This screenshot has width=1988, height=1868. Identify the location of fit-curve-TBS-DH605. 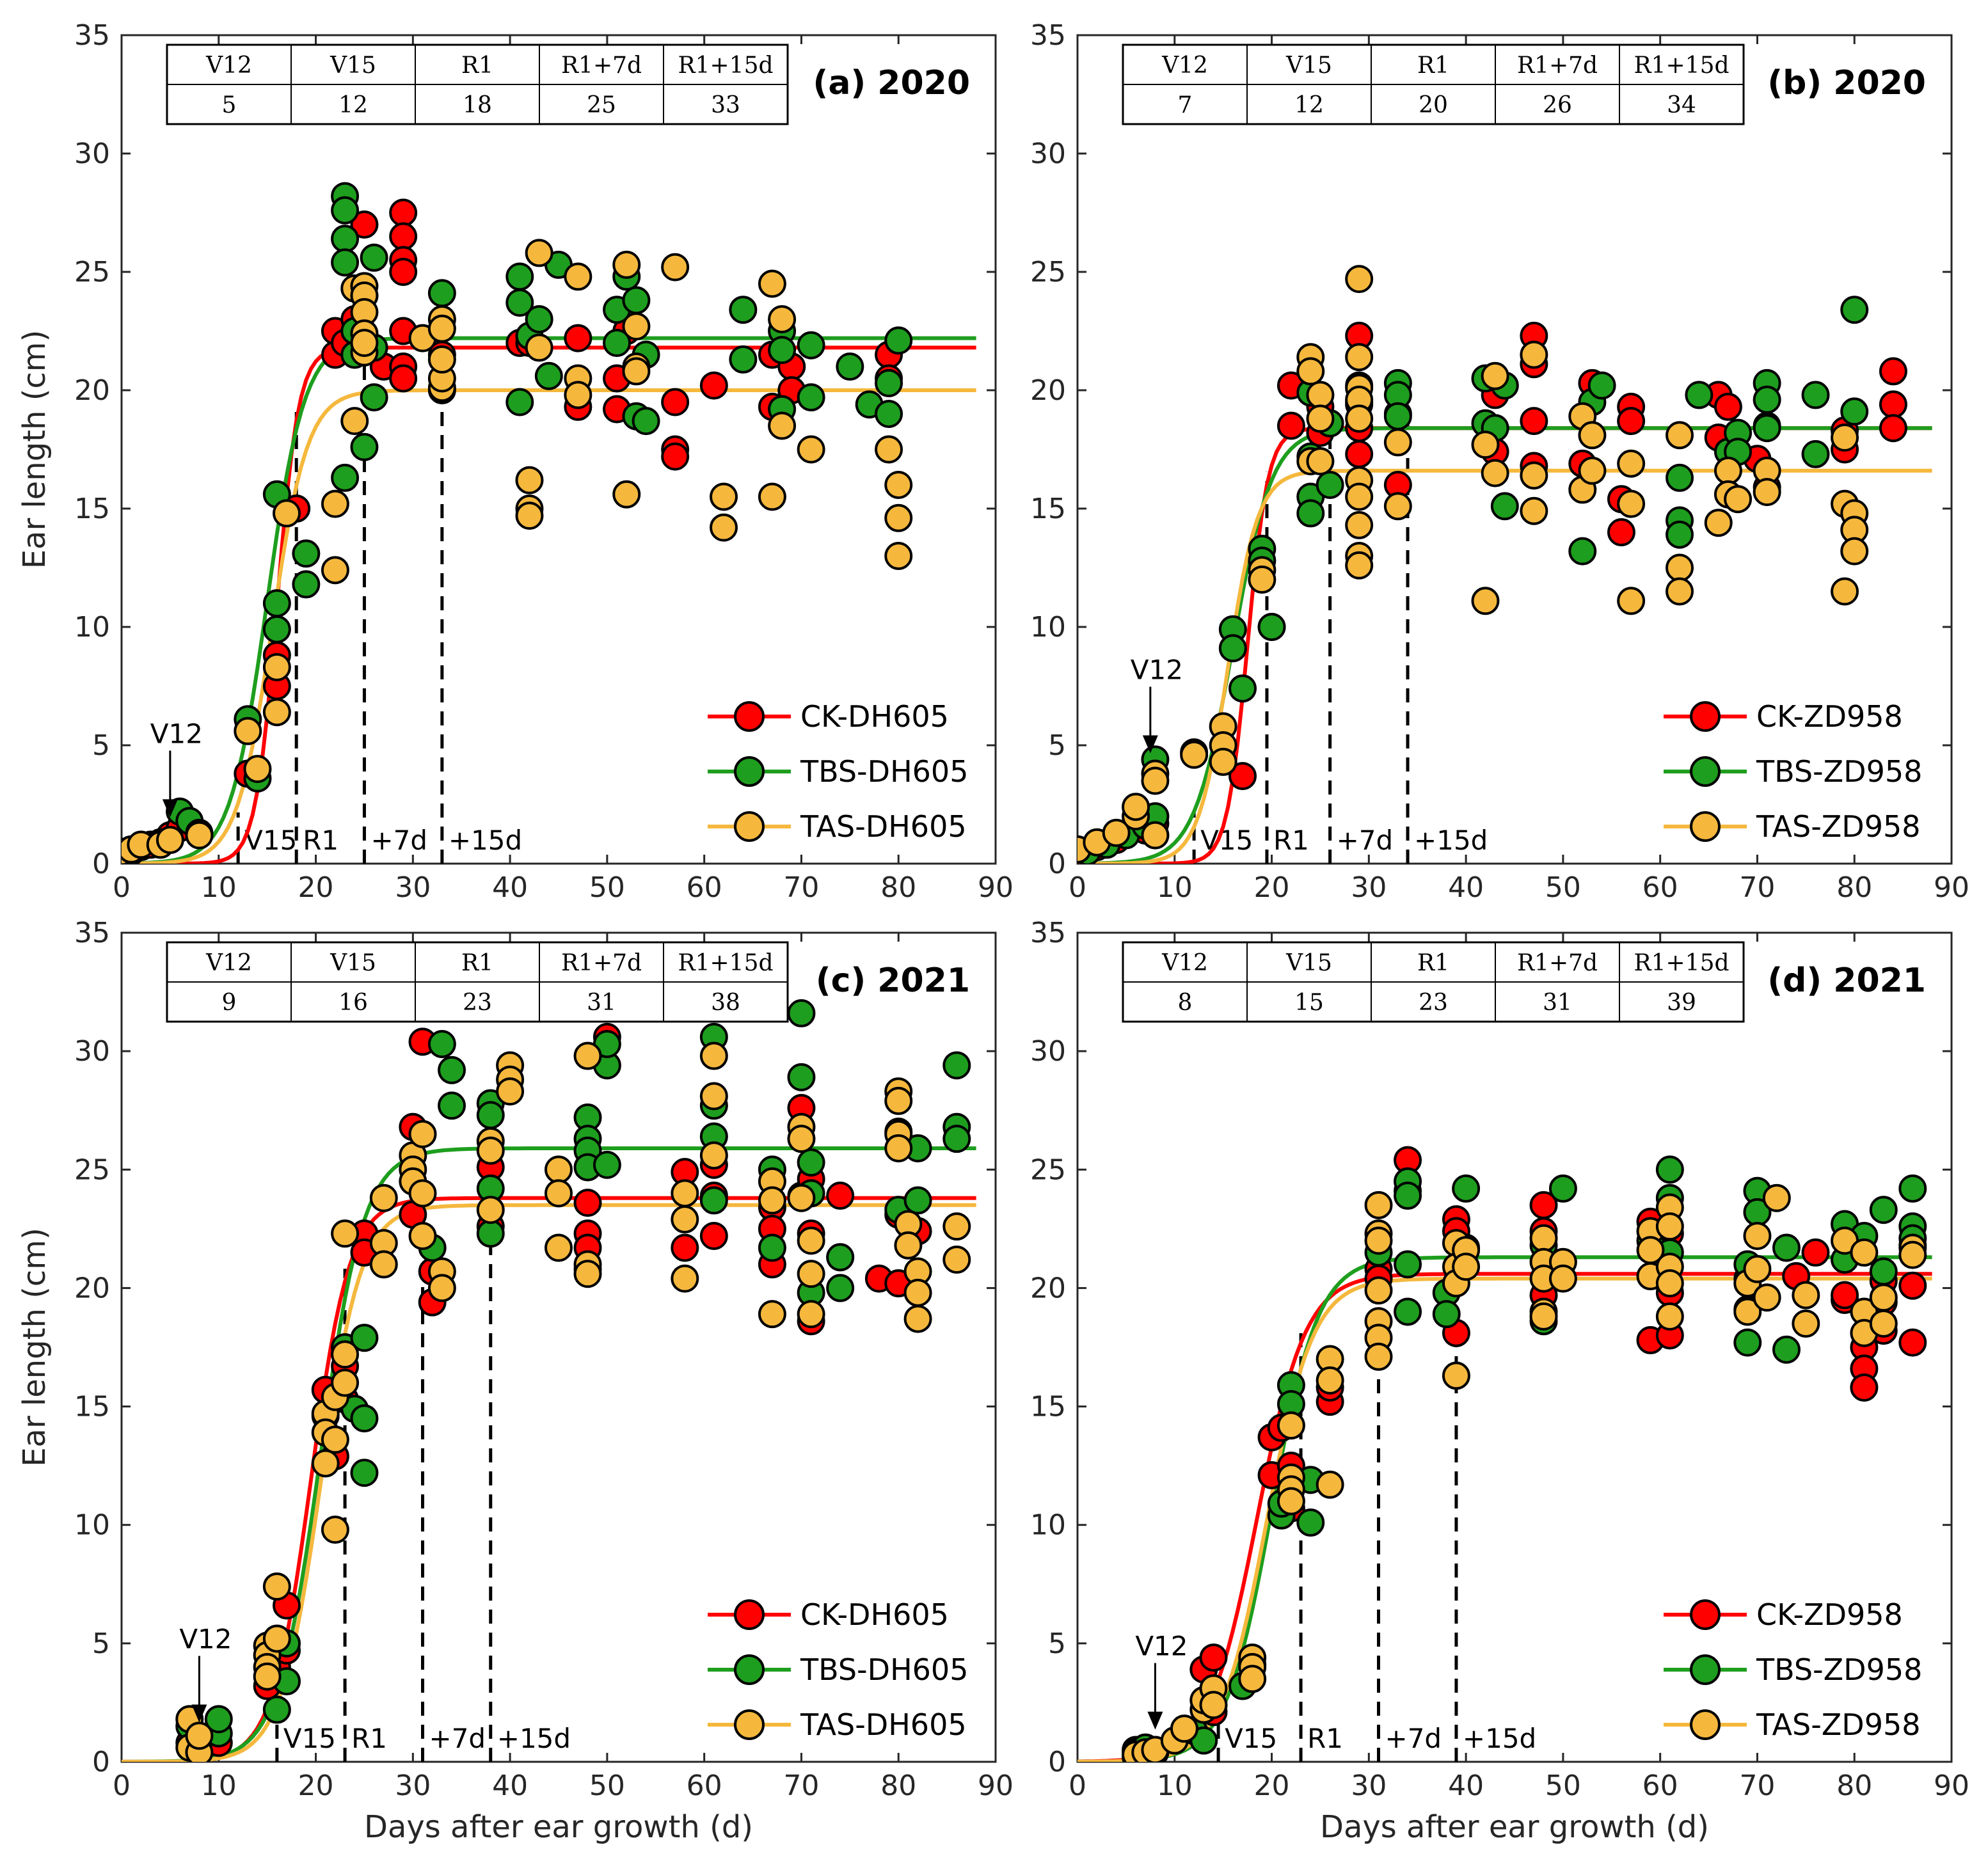
(549, 1454).